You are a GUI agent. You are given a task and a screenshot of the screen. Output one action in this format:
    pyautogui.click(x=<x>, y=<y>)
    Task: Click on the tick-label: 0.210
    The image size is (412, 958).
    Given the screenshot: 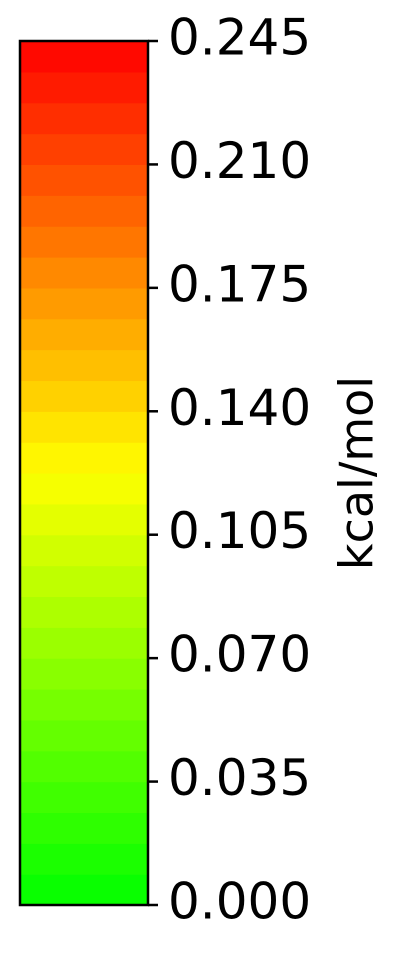 What is the action you would take?
    pyautogui.click(x=239, y=161)
    